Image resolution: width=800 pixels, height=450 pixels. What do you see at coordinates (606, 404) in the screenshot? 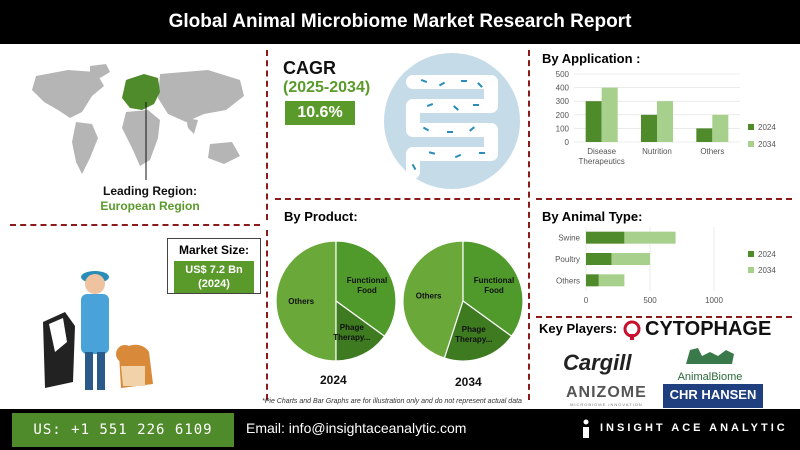
I see `anizome-subtext: MICROBIOME INNOVATION` at bounding box center [606, 404].